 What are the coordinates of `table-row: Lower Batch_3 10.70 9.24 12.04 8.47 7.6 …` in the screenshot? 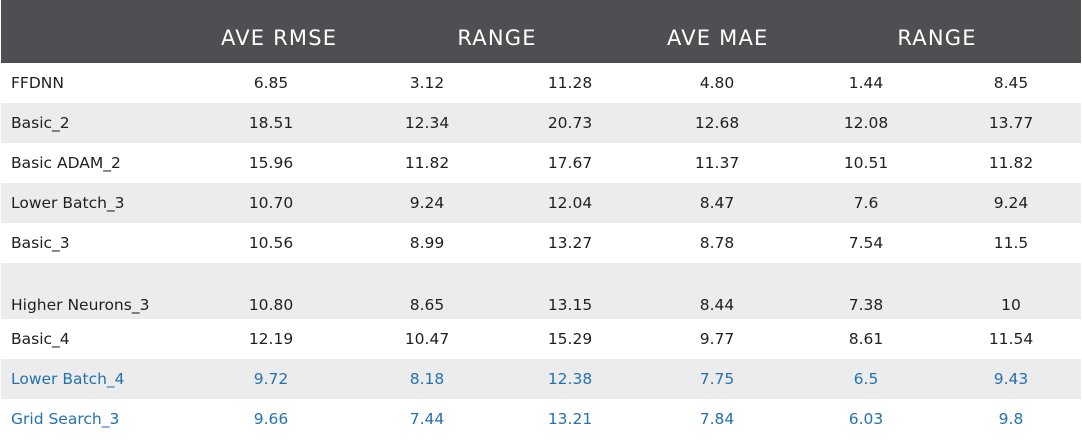 It's located at (541, 203).